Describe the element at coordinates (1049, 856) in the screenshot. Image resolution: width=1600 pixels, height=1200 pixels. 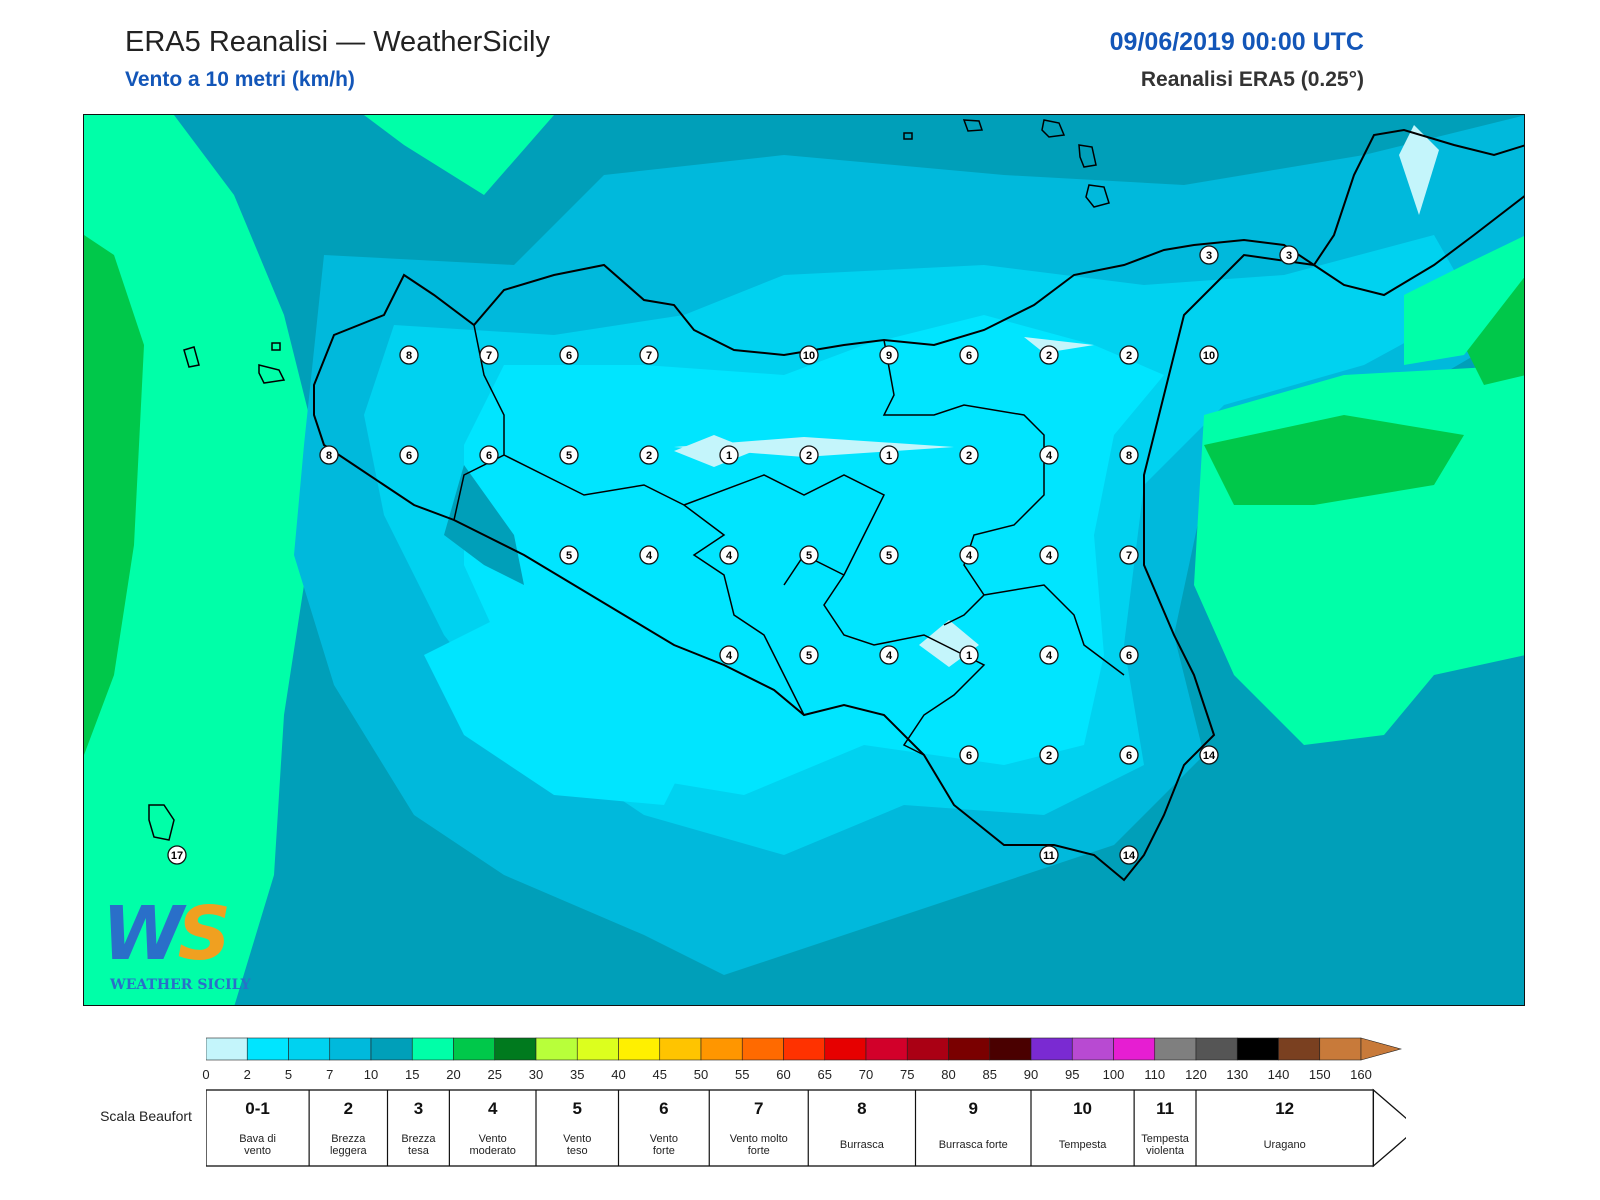
I see `station-value-label: 11` at that location.